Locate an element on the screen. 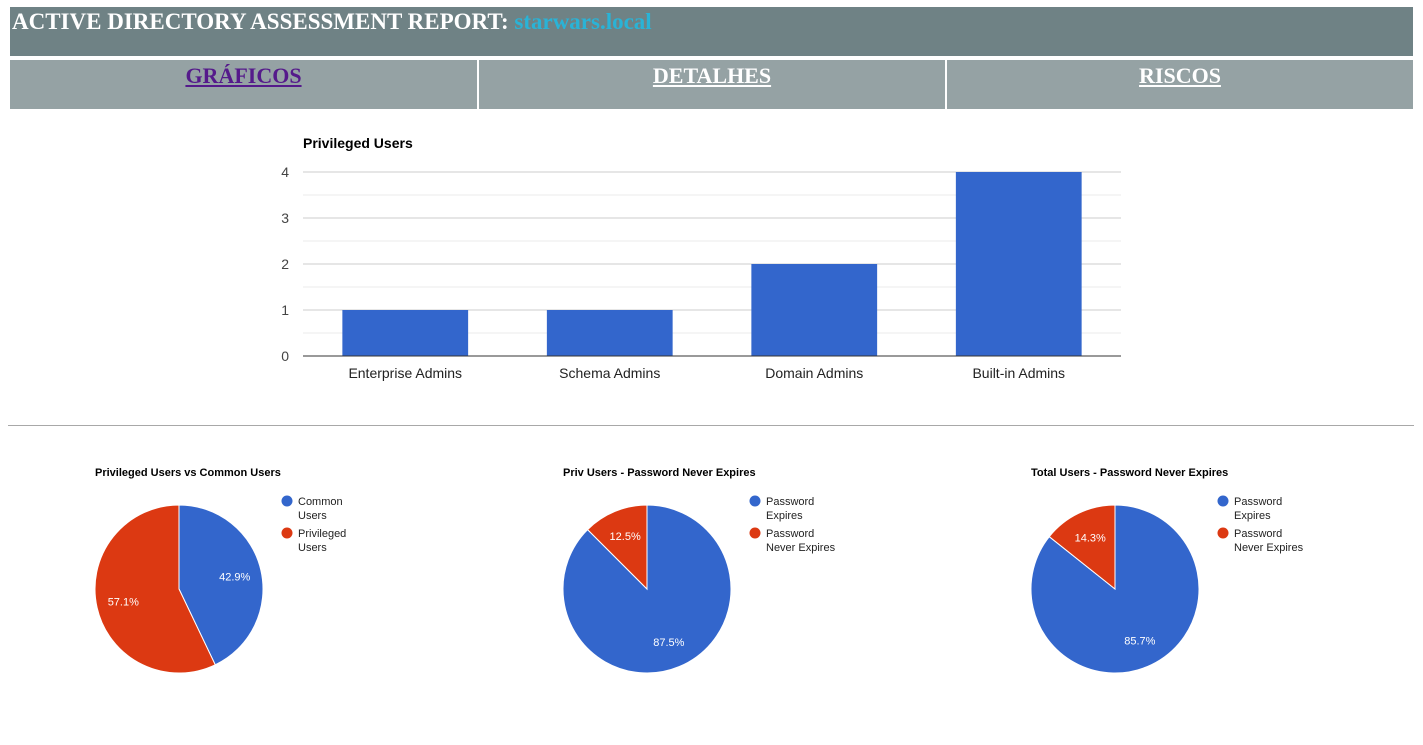 This screenshot has width=1423, height=745. pie1-title: Privileged Users vs Common Users is located at coordinates (188, 473).